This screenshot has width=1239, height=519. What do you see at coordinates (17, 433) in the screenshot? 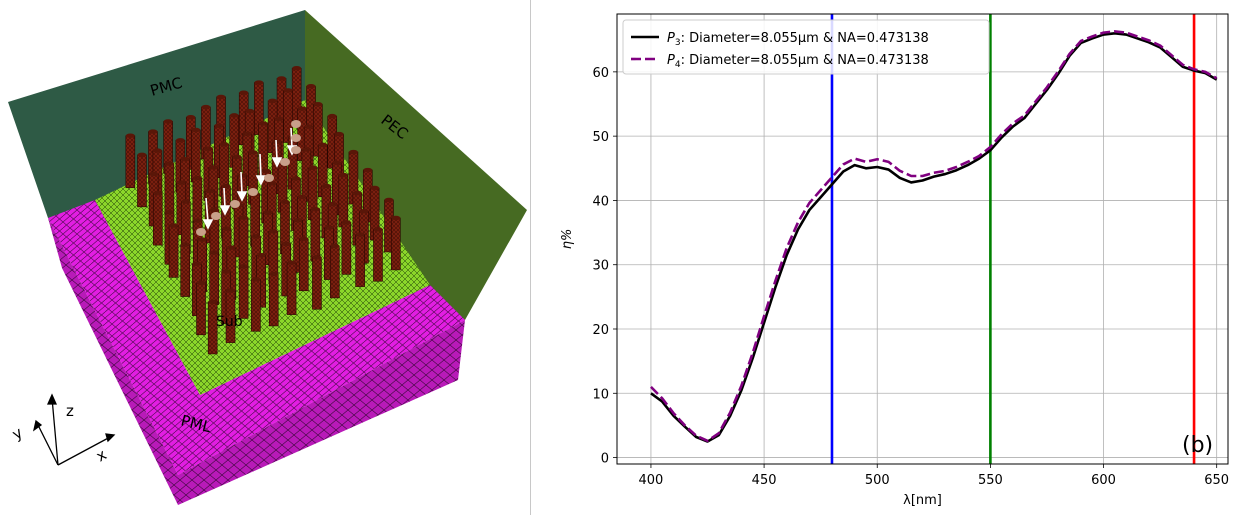
I see `axis-y-label: y` at bounding box center [17, 433].